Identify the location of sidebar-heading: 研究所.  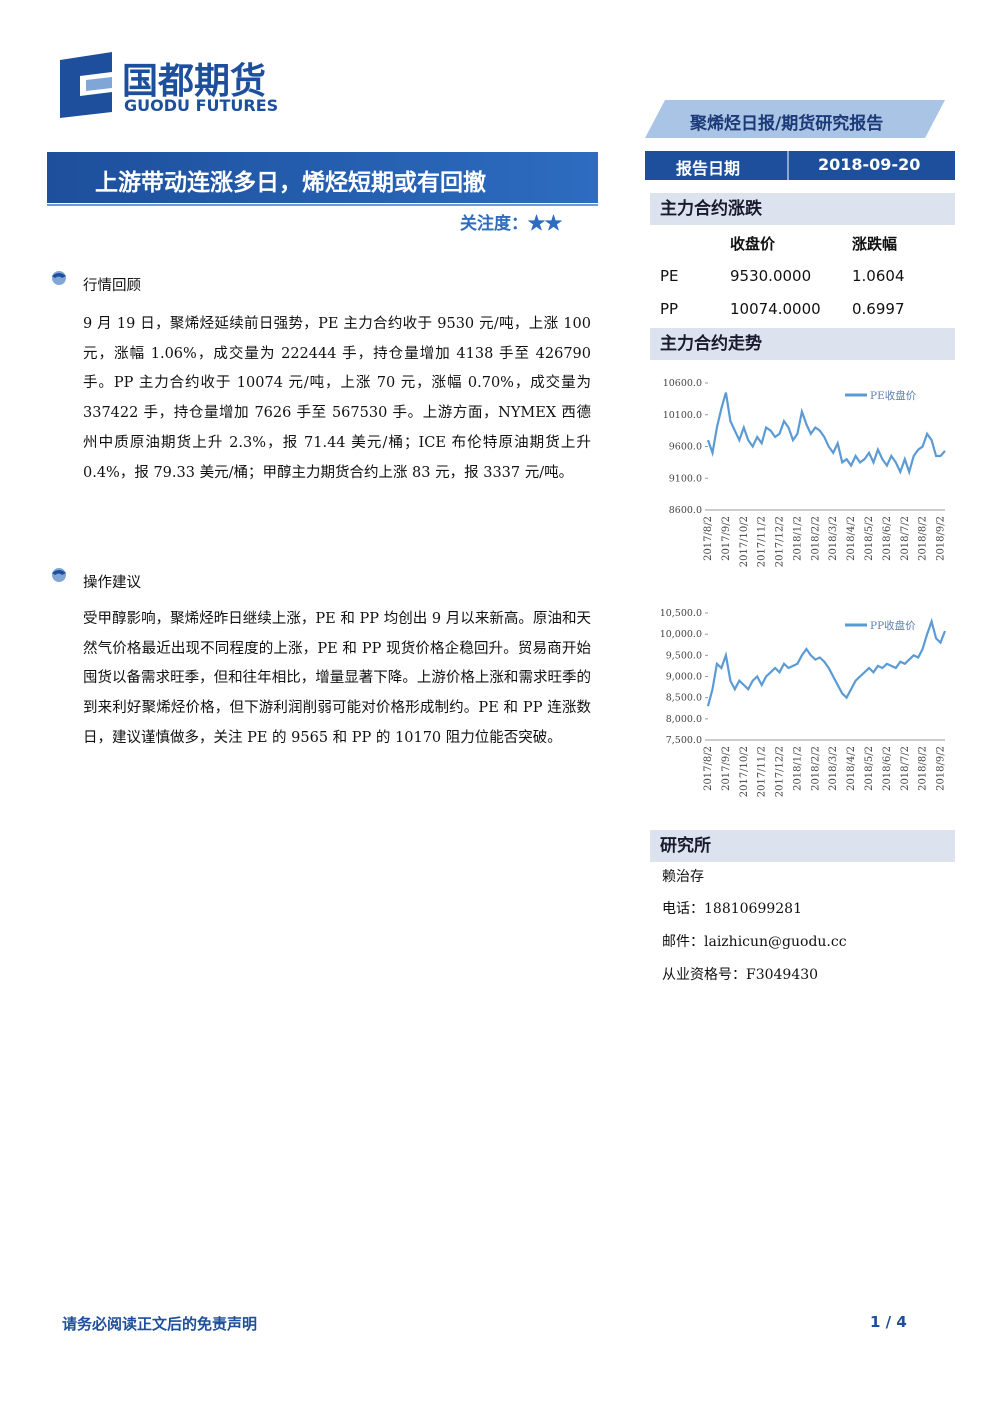
(802, 846).